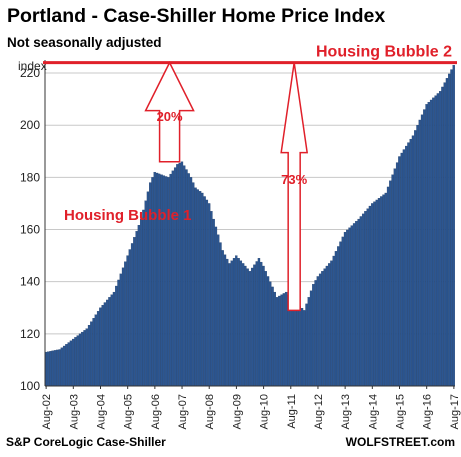 This screenshot has height=457, width=461. I want to click on x-tick-label: Aug-15, so click(401, 411).